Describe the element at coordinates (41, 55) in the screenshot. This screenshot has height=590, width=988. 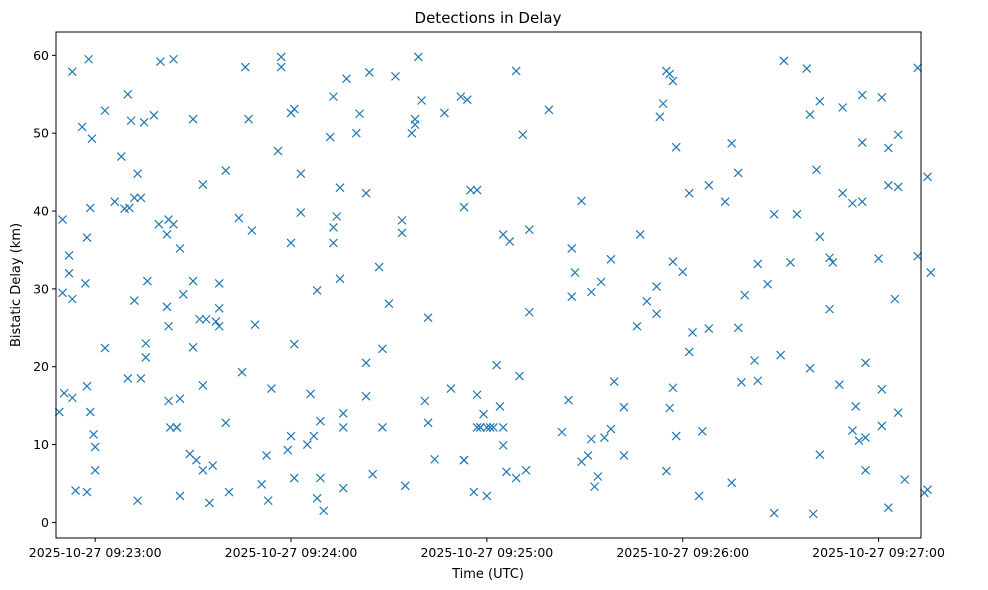
I see `y-tick-label: 60` at that location.